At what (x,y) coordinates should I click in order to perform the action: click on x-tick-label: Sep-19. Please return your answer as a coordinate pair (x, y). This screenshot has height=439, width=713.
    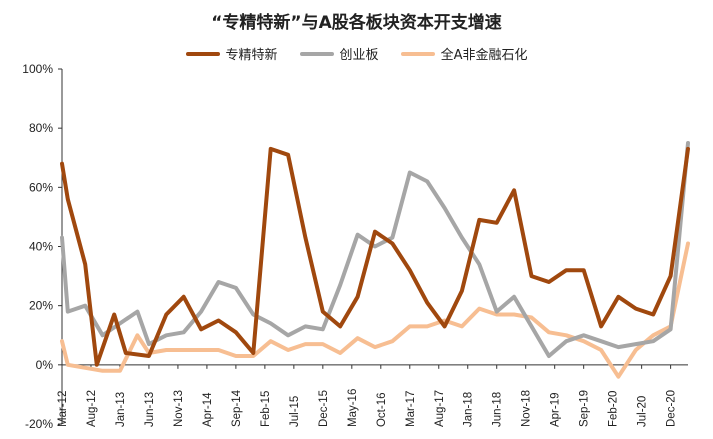
    Looking at the image, I should click on (585, 408).